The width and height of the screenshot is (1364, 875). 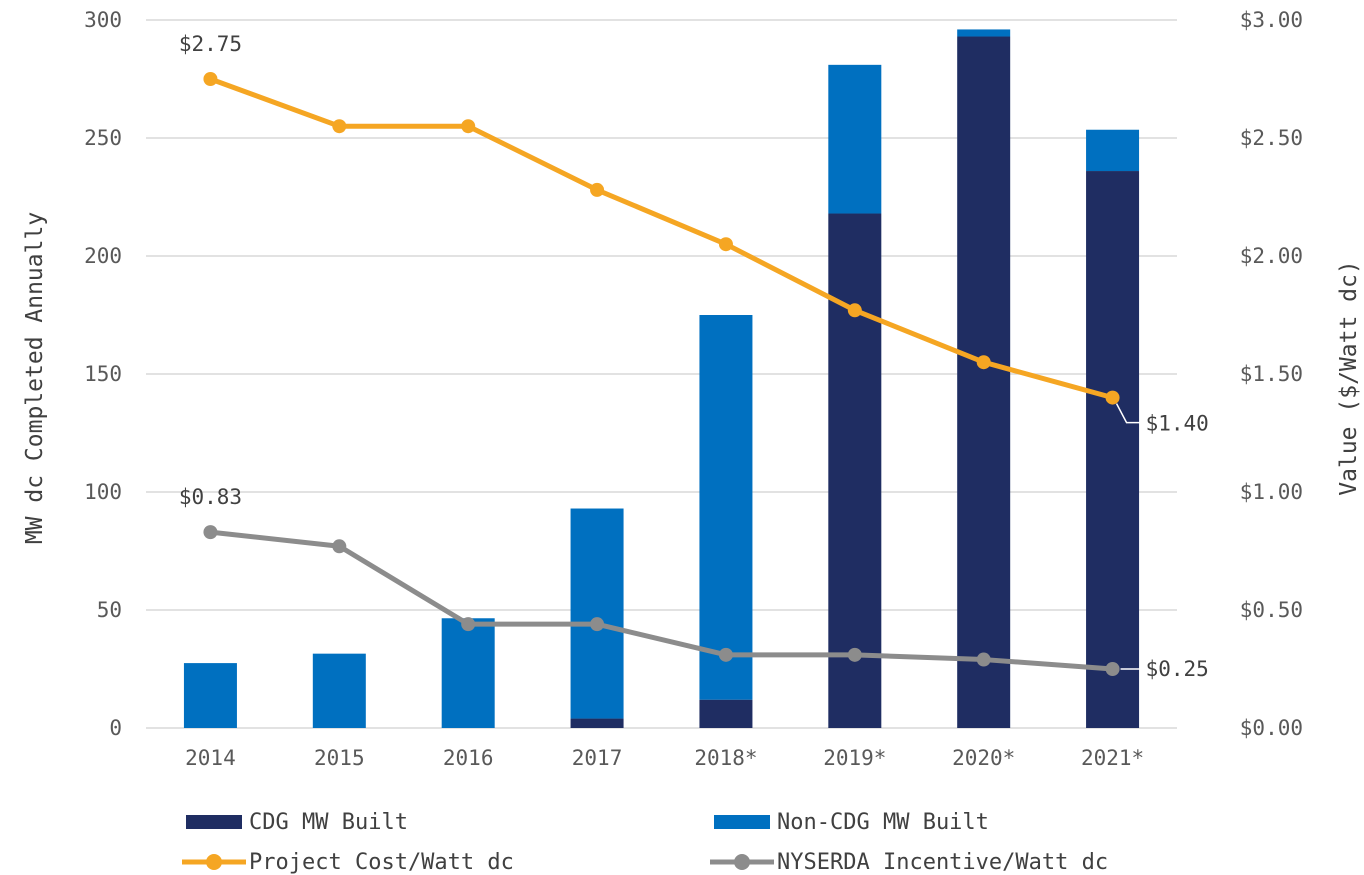 I want to click on x-tick-label: 2016, so click(x=468, y=758).